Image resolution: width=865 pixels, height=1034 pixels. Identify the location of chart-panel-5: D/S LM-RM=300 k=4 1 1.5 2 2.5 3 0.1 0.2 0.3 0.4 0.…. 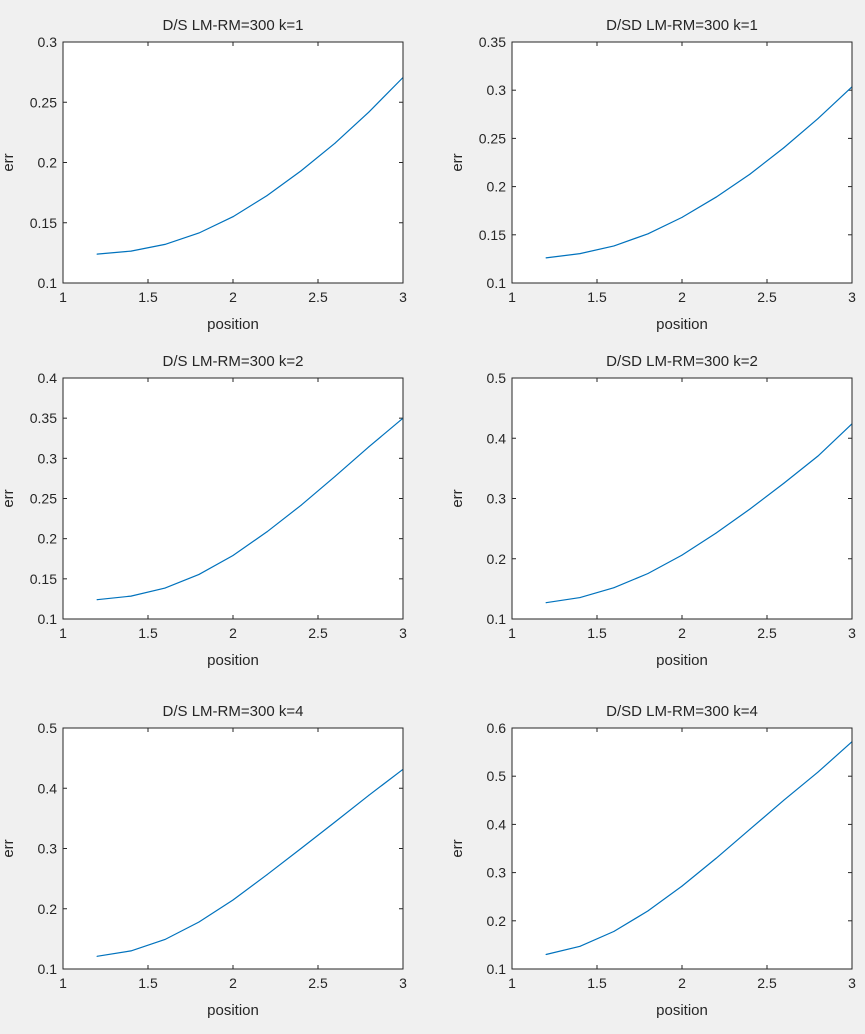
(203, 861).